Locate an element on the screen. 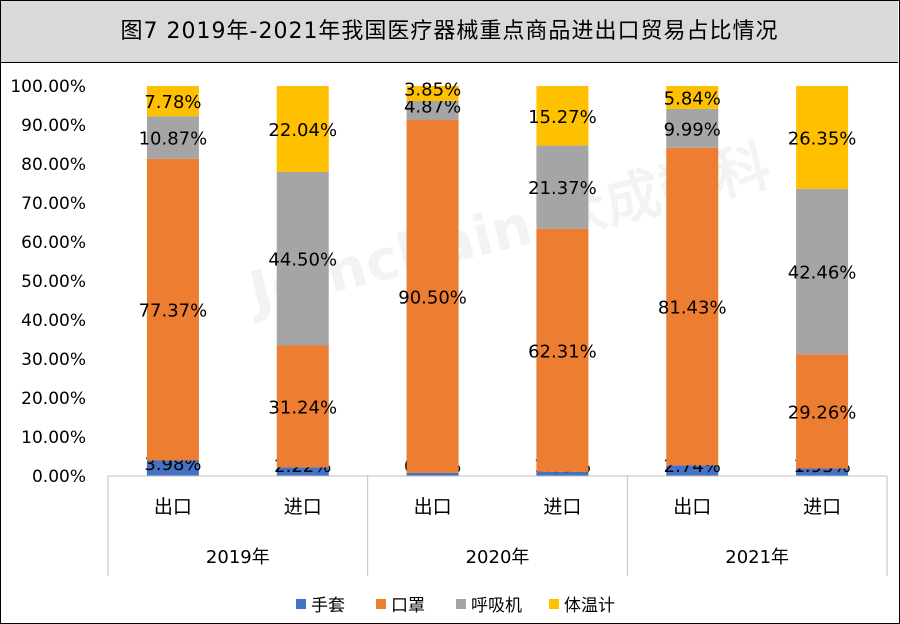 The image size is (900, 624). data-label: 9.99% is located at coordinates (692, 129).